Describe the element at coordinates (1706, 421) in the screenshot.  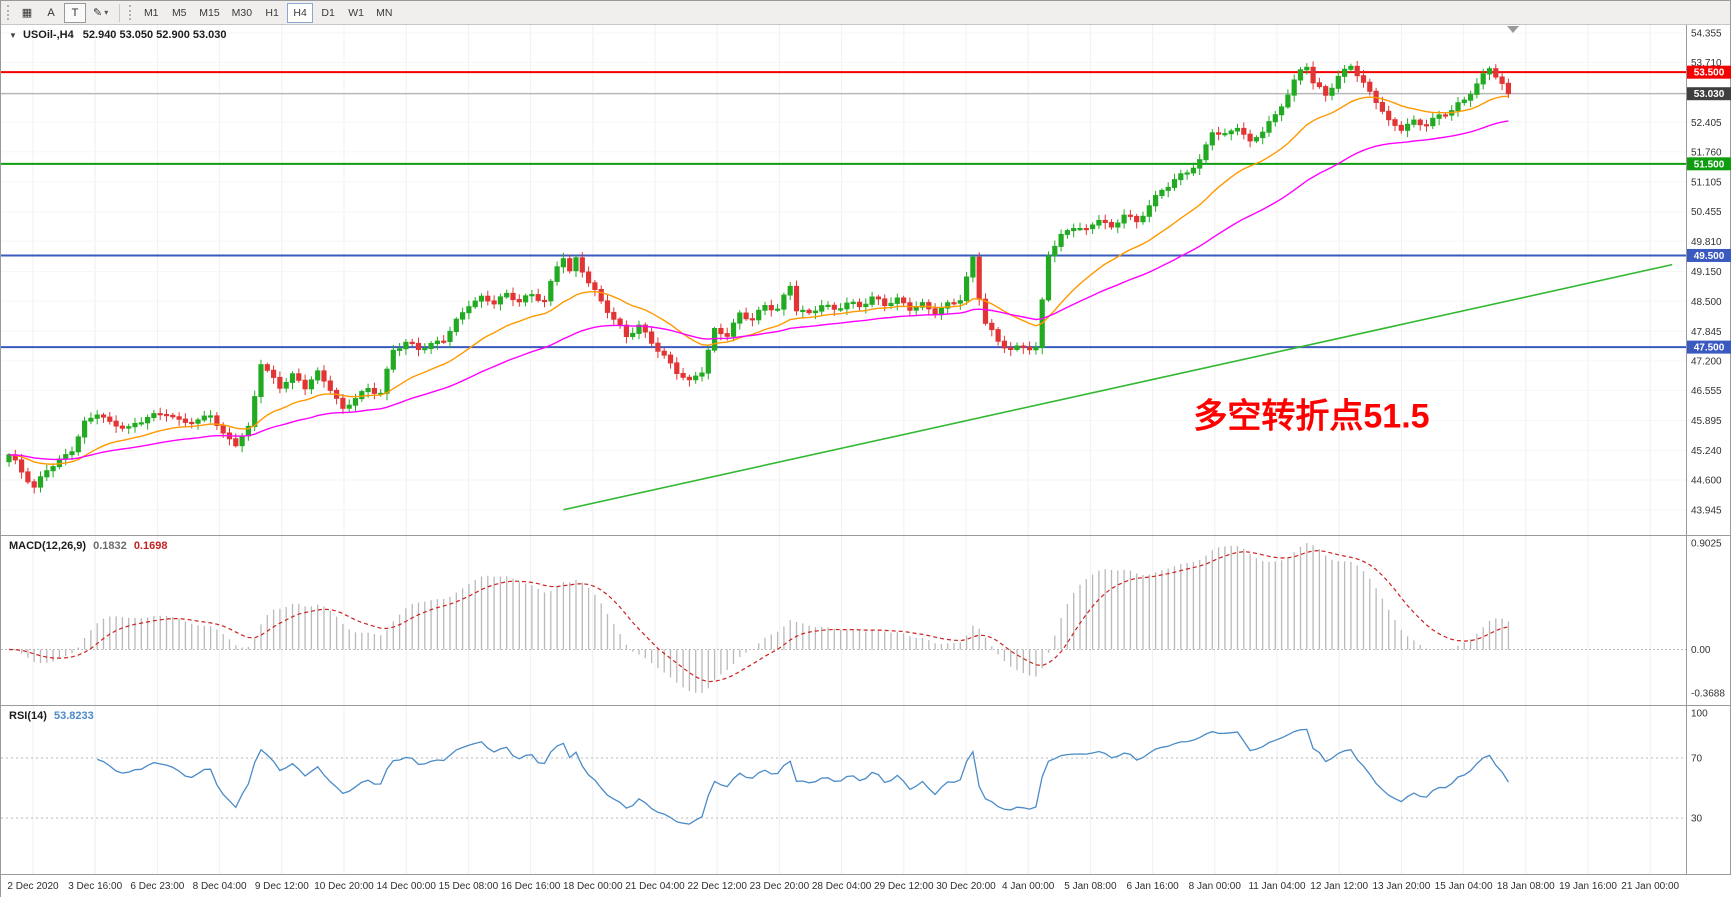
I see `price-axis-label: 45.895` at that location.